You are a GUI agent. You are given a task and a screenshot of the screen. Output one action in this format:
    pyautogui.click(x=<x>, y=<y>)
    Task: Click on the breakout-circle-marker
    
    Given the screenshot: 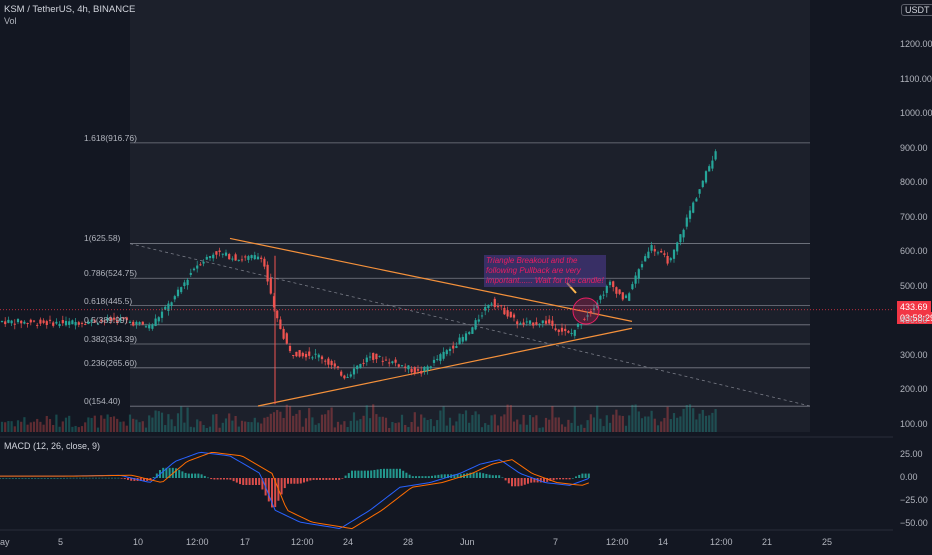 What is the action you would take?
    pyautogui.click(x=586, y=311)
    